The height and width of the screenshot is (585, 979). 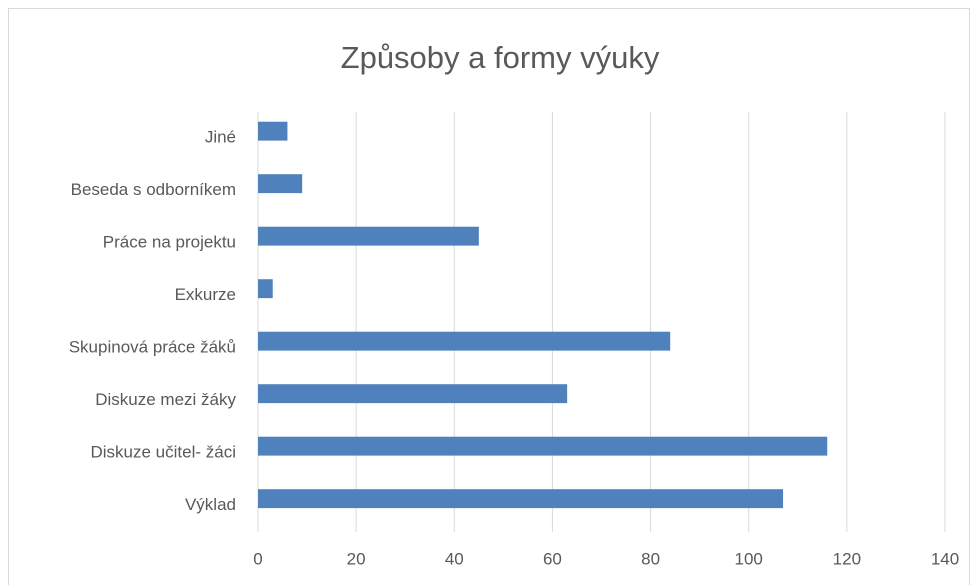 I want to click on y-tick-label: Práce na projektu, so click(x=169, y=242).